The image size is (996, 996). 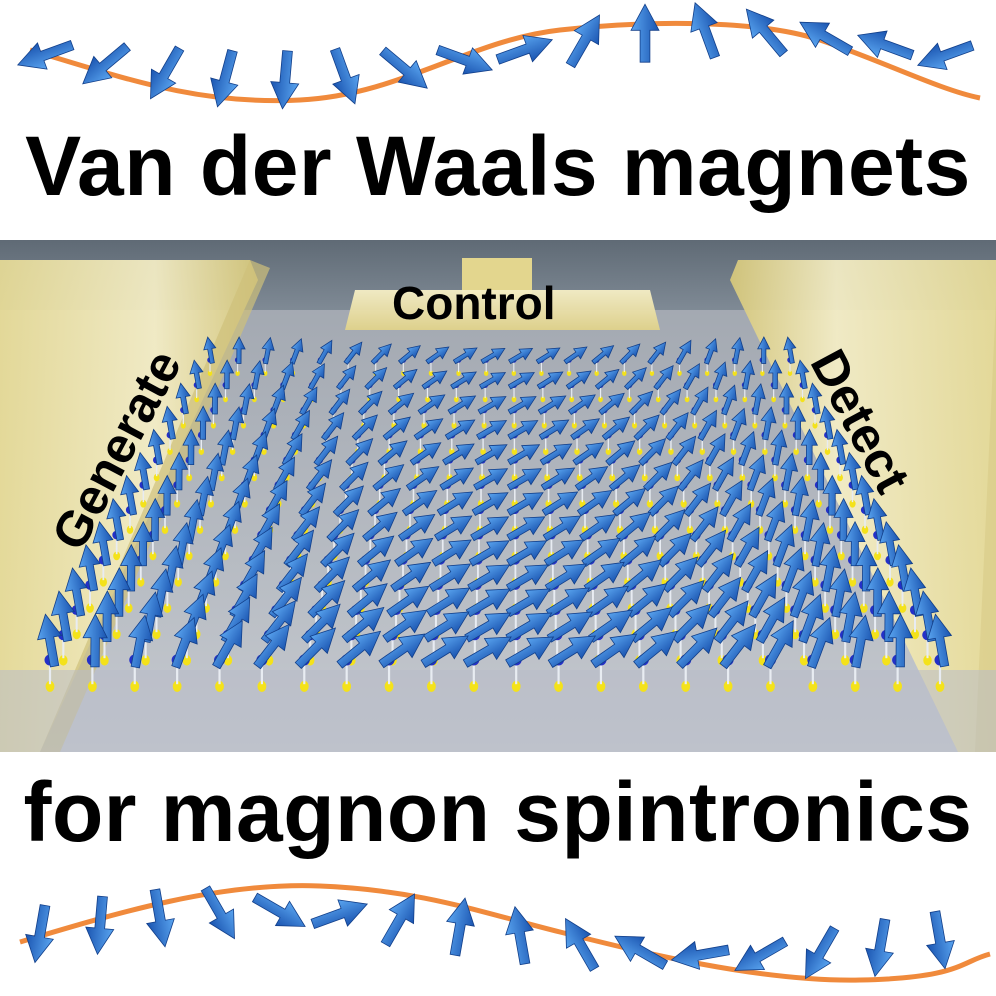 I want to click on spin-wave-top, so click(x=498, y=56).